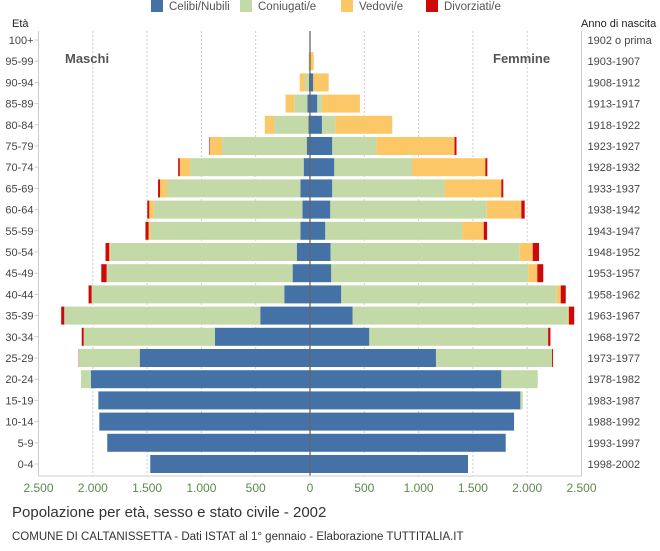  I want to click on x-tick-label: 2.000, so click(527, 488).